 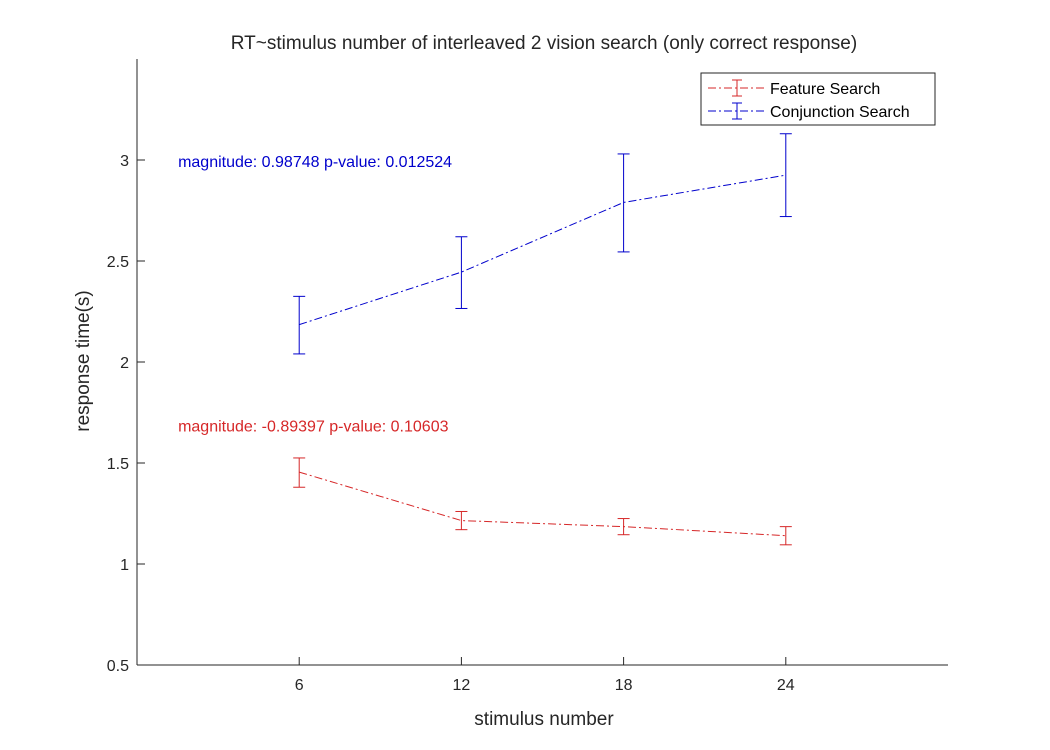 I want to click on y-tick-label: 0.5, so click(x=118, y=666).